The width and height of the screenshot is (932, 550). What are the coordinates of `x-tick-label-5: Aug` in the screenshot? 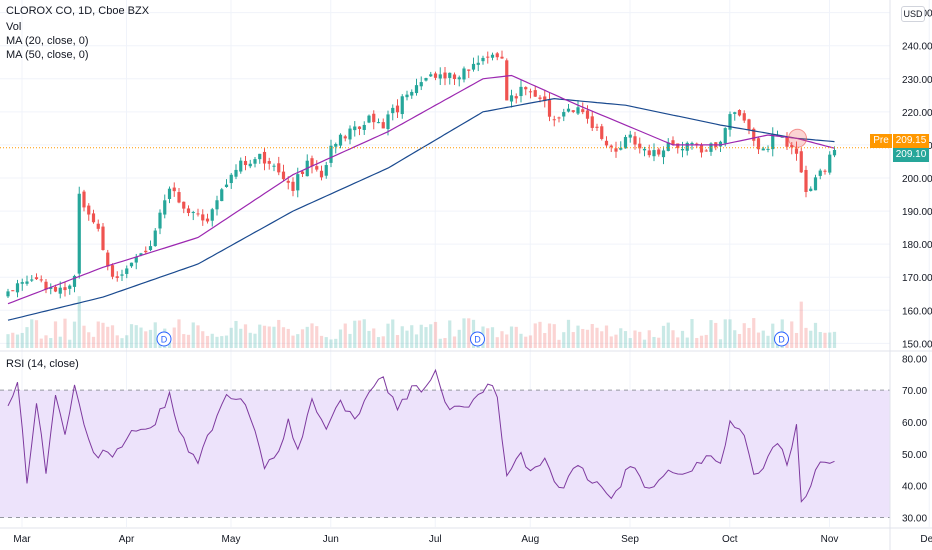 It's located at (530, 539).